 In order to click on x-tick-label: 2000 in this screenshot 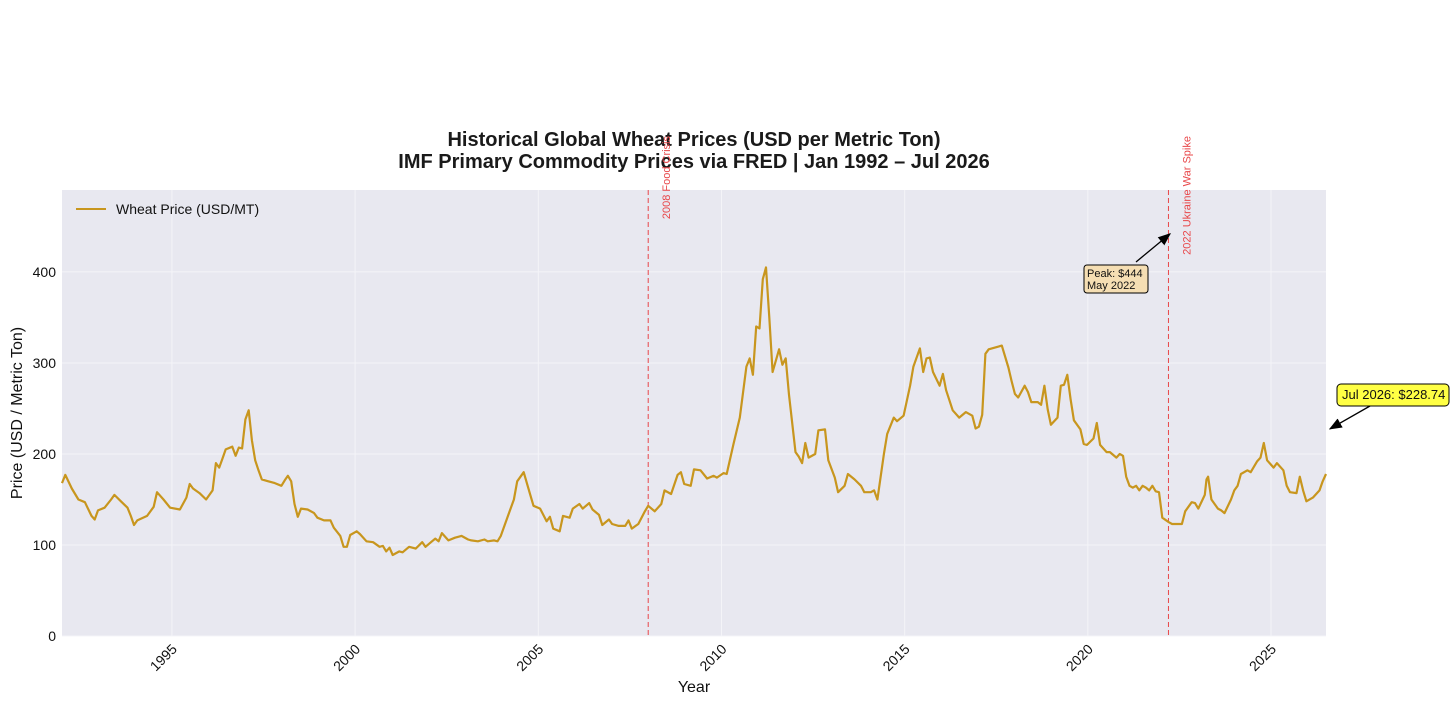, I will do `click(346, 657)`.